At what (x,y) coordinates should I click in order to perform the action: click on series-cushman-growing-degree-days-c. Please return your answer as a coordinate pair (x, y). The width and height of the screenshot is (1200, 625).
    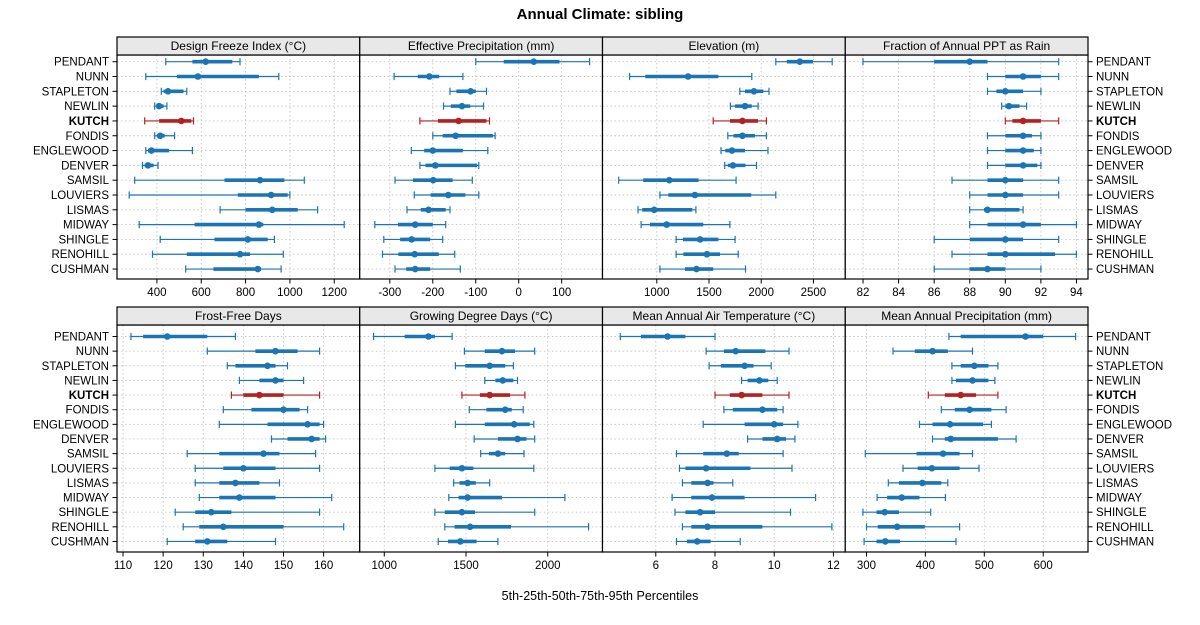
    Looking at the image, I should click on (468, 541).